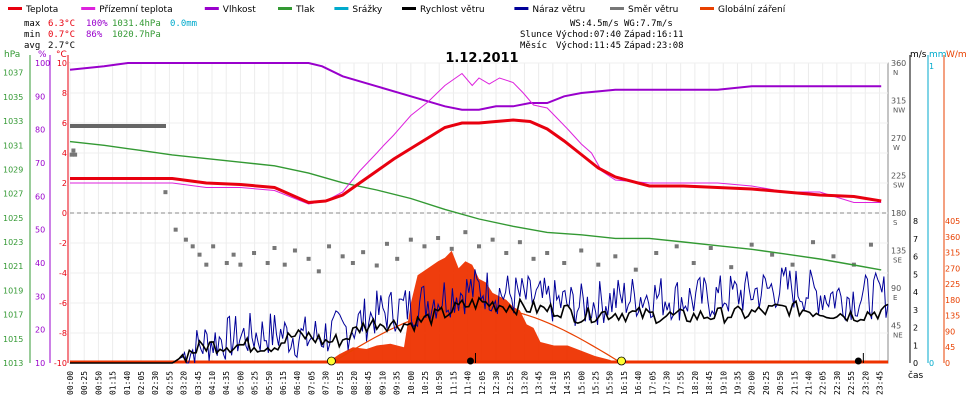 Image resolution: width=966 pixels, height=400 pixels. I want to click on legend-label-3: Tlak, so click(305, 10).